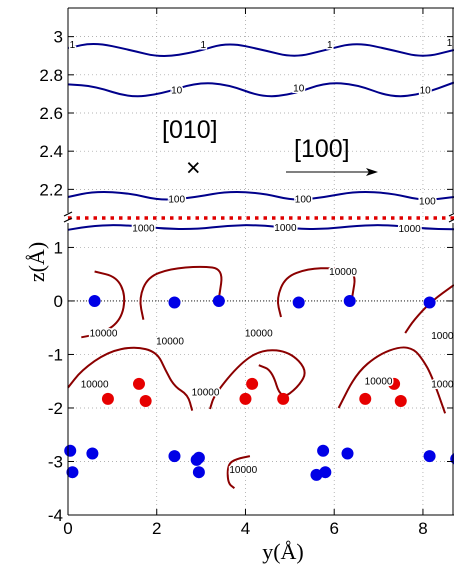 Image resolution: width=454 pixels, height=565 pixels. I want to click on direction-arrow-head, so click(372, 172).